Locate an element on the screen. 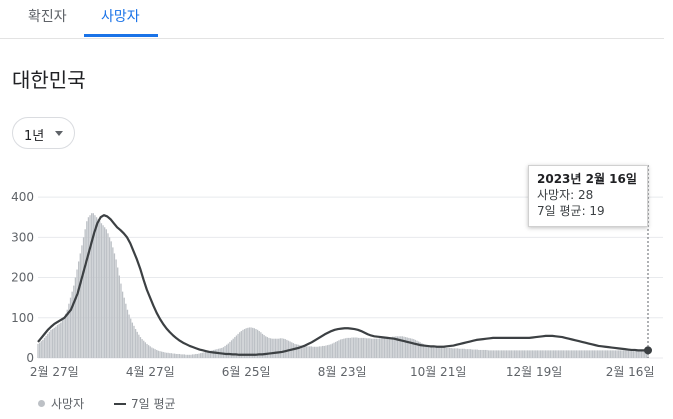 The image size is (673, 419). y-tick-label: 300 is located at coordinates (22, 237).